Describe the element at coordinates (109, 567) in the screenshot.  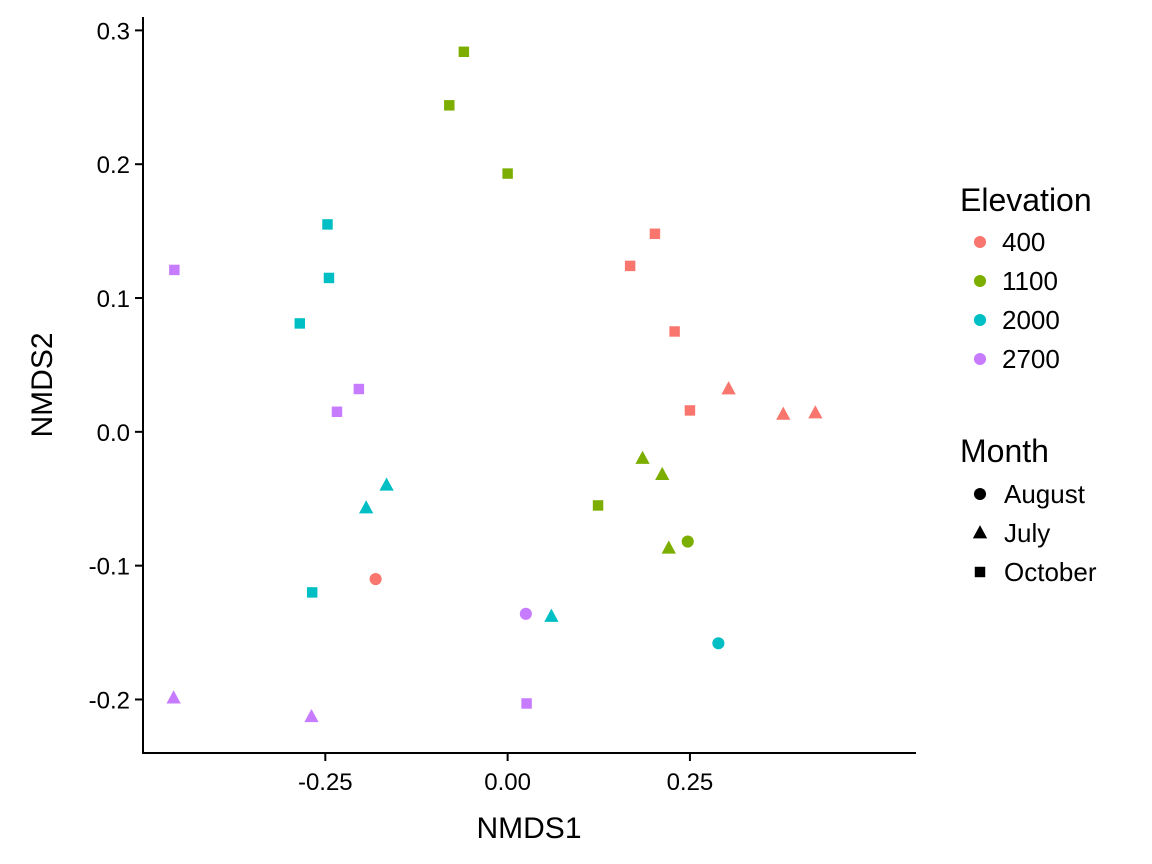
I see `y-tick-label: -0.1` at that location.